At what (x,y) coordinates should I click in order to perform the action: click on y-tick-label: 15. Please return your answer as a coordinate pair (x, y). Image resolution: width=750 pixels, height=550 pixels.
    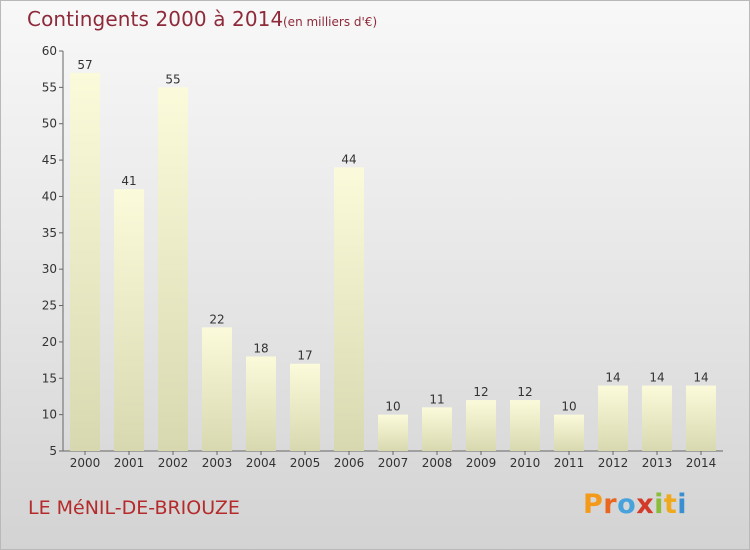
    Looking at the image, I should click on (49, 378).